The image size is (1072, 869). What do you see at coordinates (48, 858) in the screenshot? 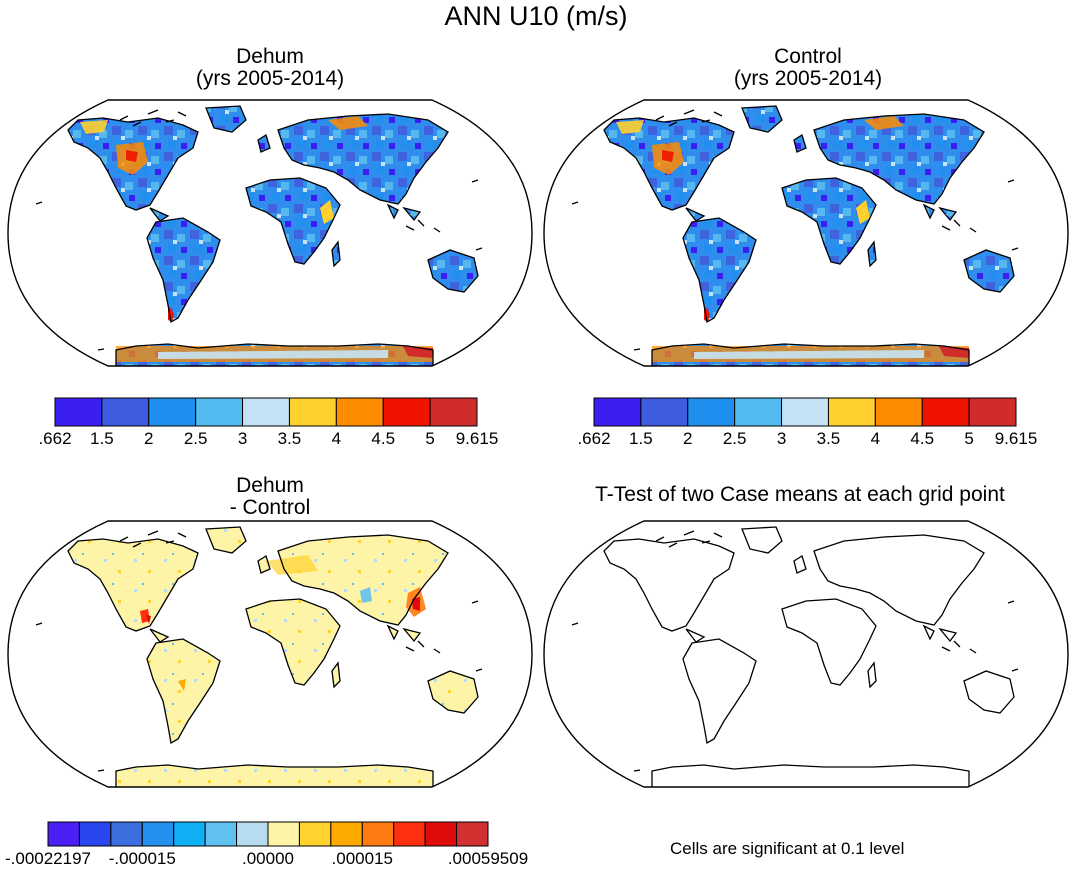
I see `colorbar-tick-label: -.00022197` at bounding box center [48, 858].